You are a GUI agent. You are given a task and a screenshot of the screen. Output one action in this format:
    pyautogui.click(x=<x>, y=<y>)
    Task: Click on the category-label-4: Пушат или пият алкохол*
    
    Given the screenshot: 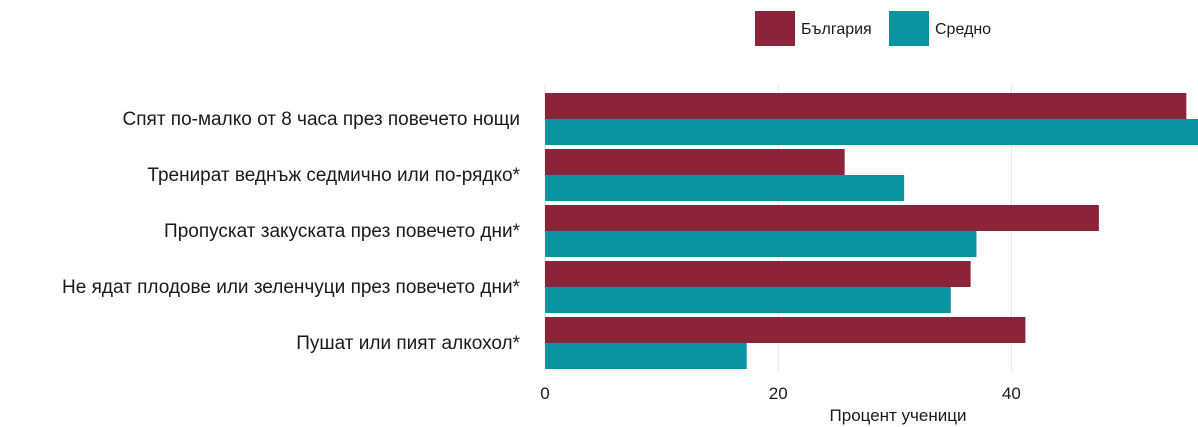 What is the action you would take?
    pyautogui.click(x=408, y=343)
    